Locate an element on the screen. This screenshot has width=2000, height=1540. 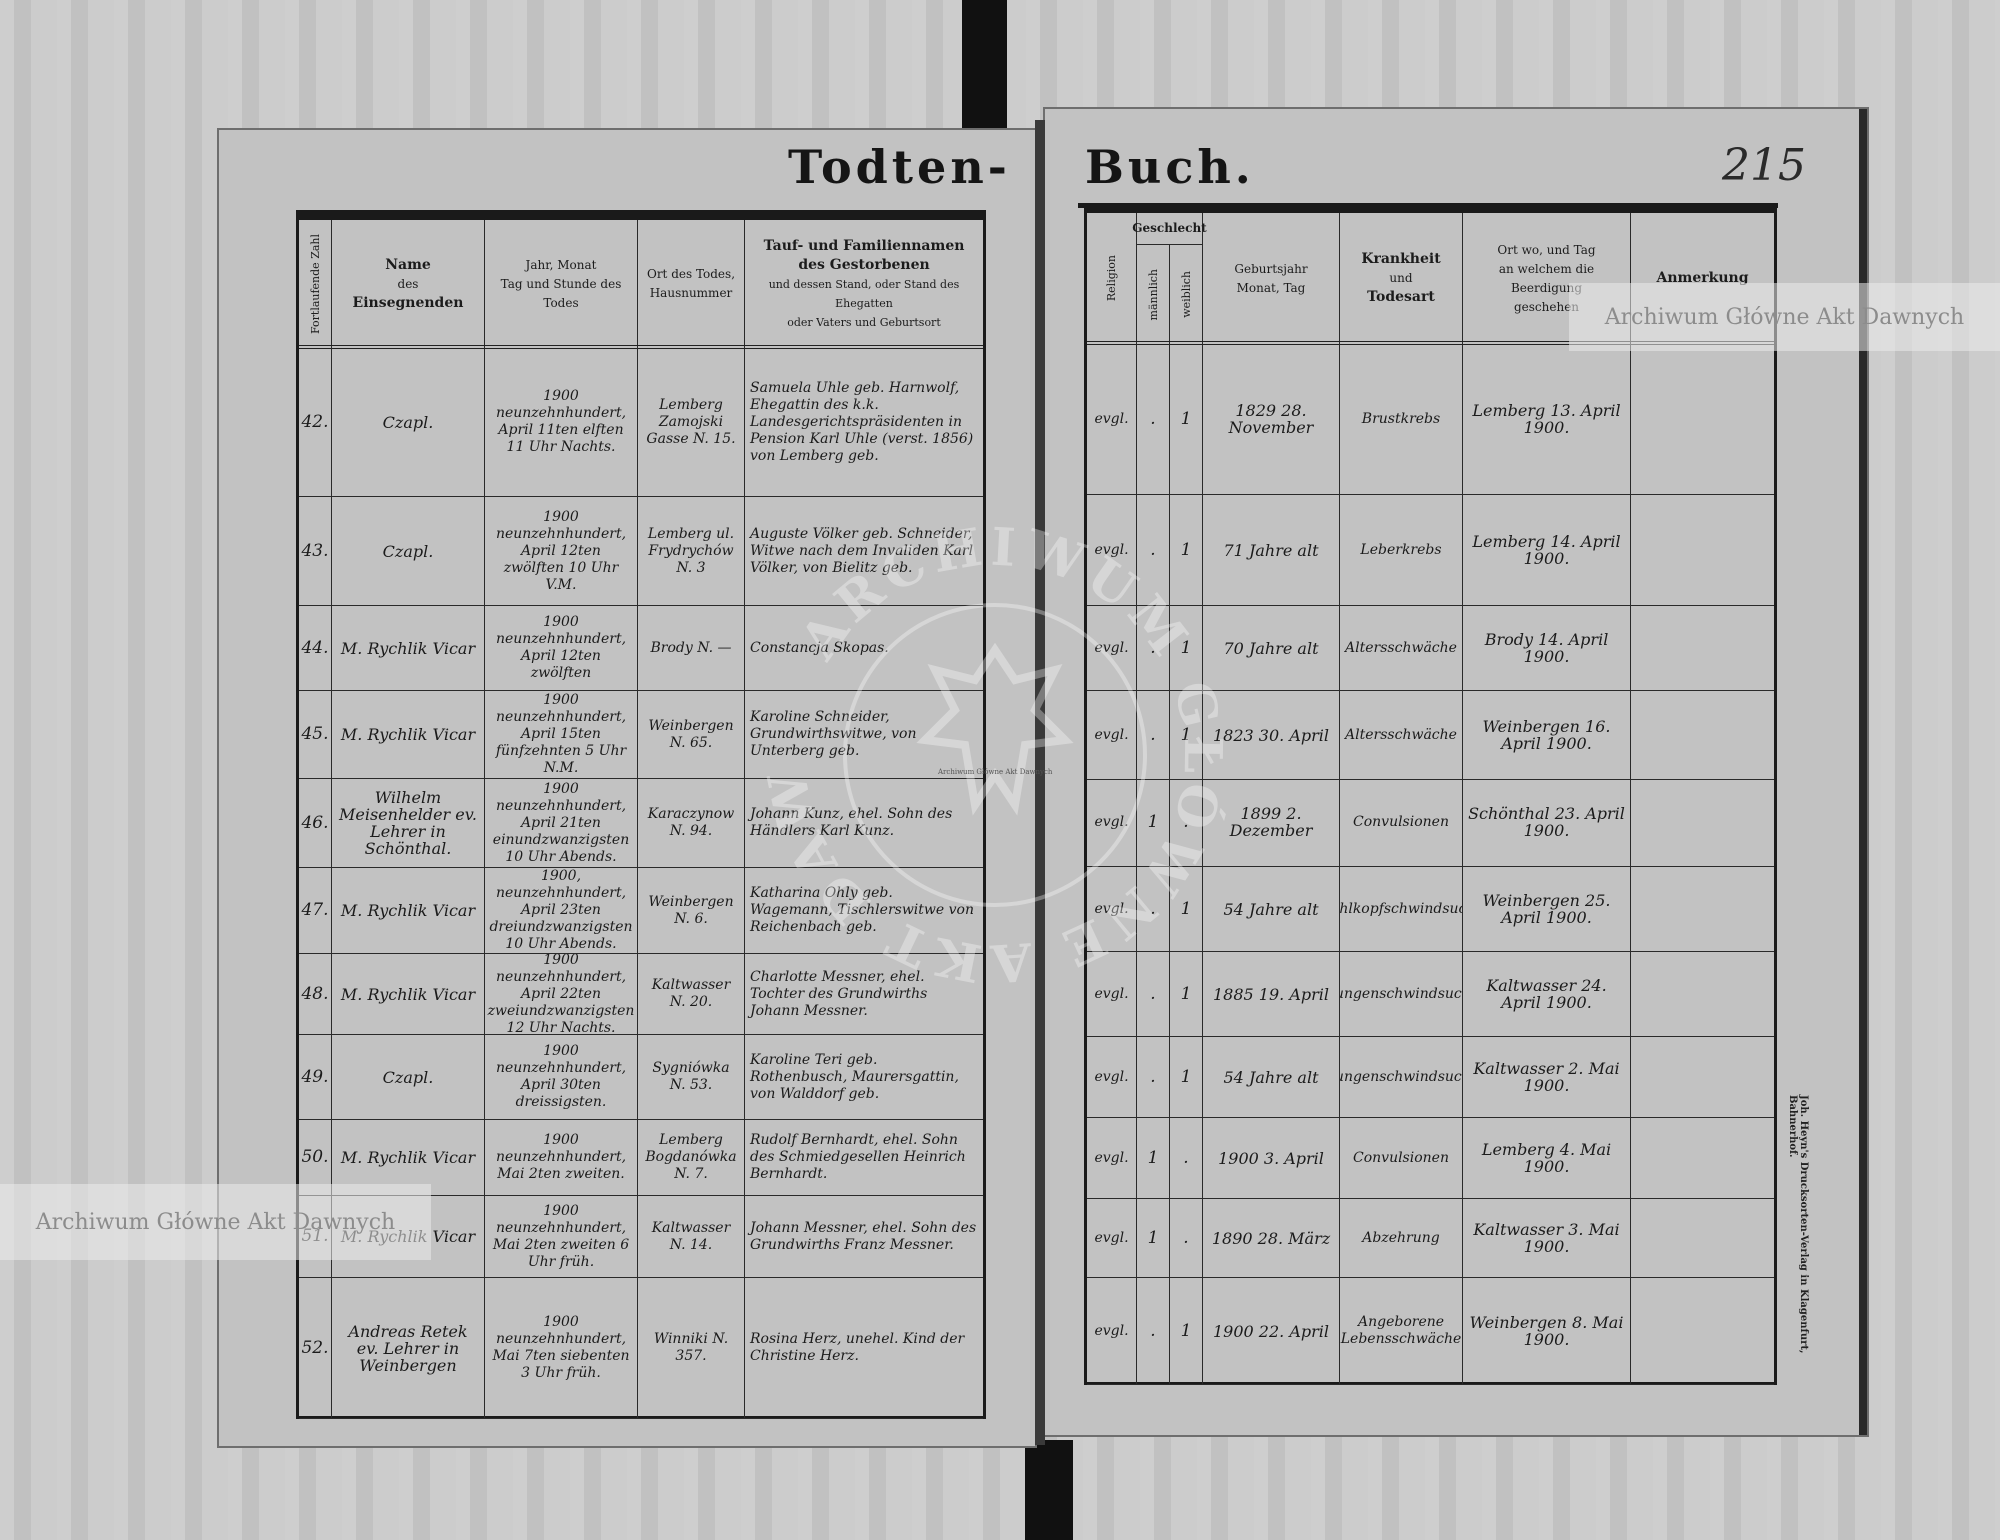
entry-burial: Lemberg 4. Mai 1900. is located at coordinates (1547, 1158).